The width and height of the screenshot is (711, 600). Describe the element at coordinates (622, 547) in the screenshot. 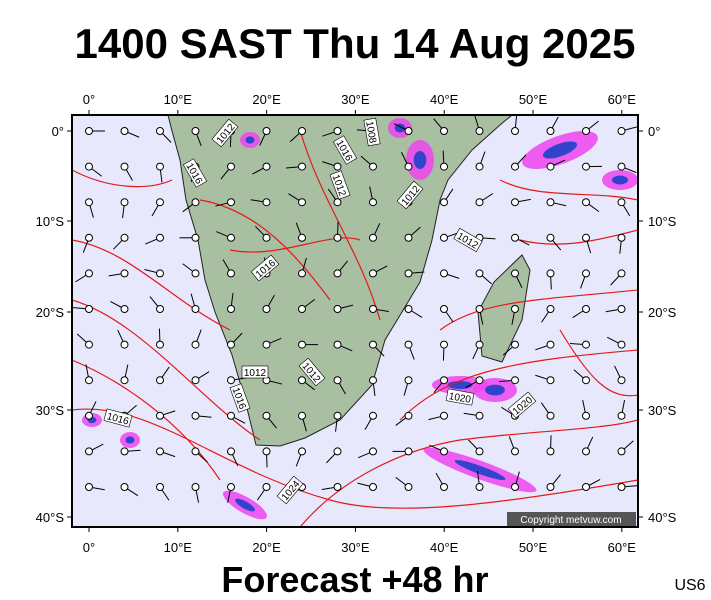

I see `lon-label: 60°E` at that location.